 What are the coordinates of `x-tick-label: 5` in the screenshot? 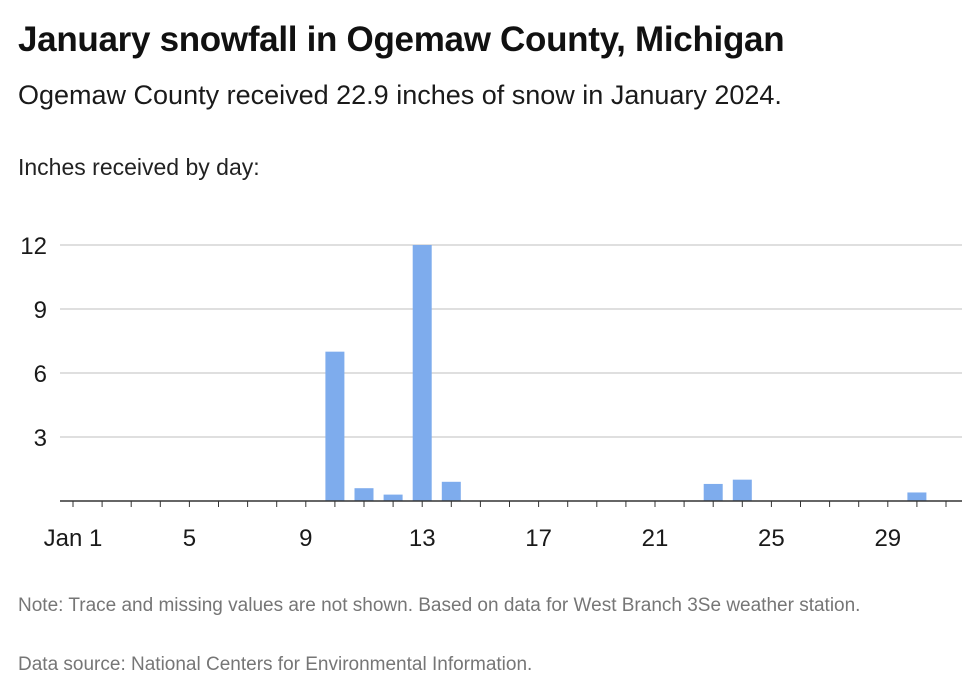 It's located at (189, 538).